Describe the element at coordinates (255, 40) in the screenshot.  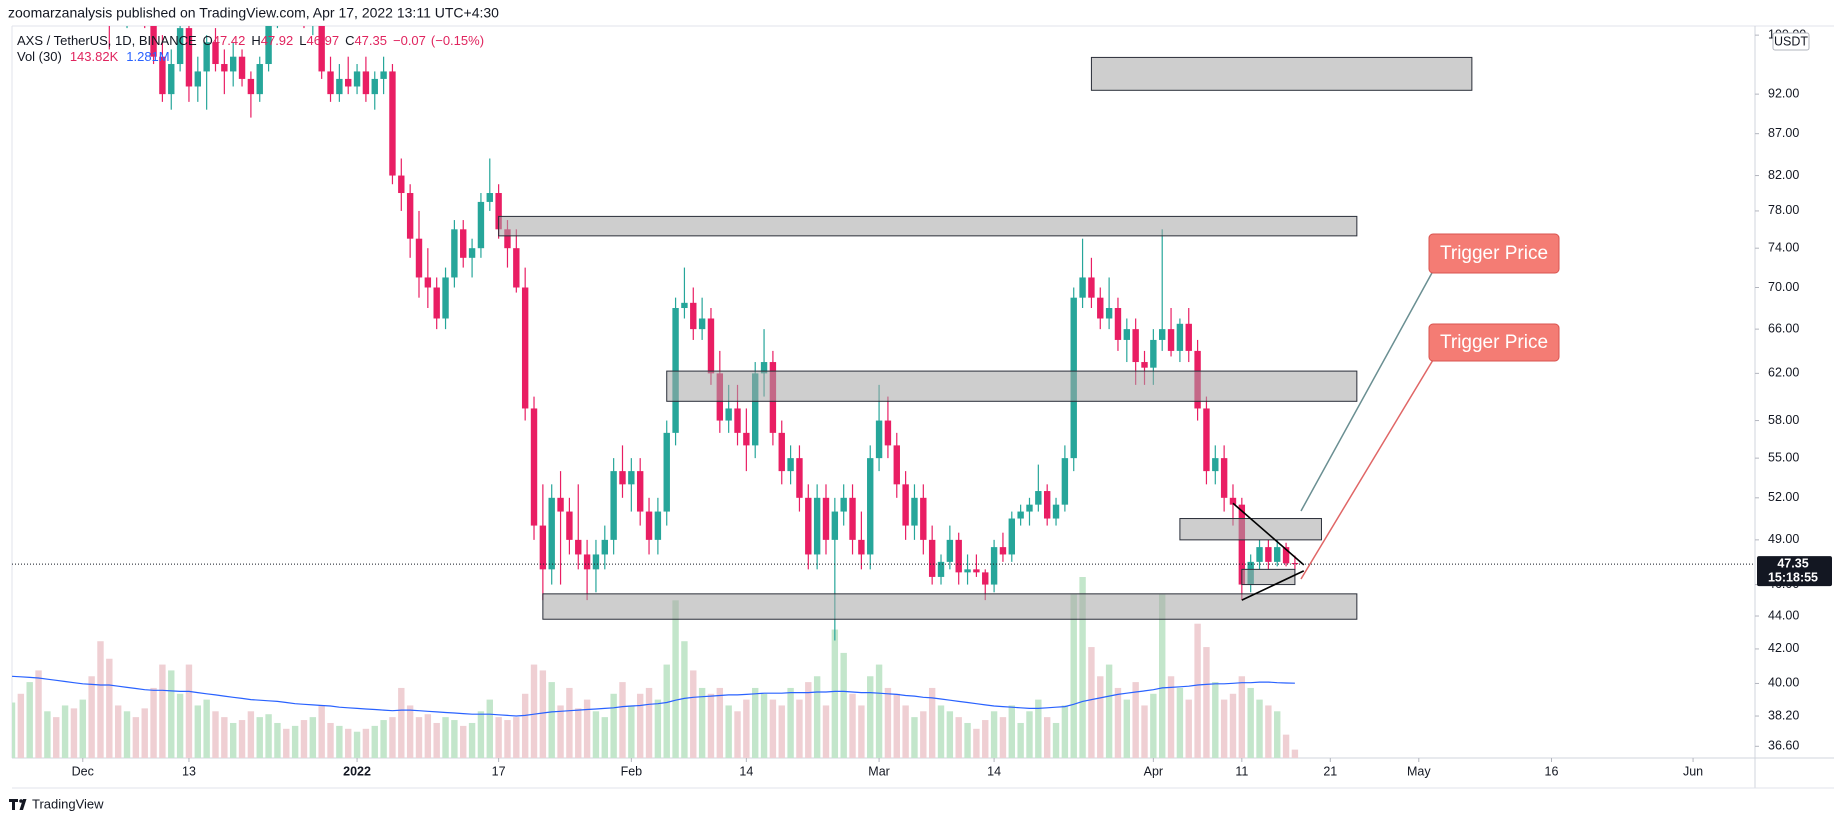
I see `ohlc-label: H` at that location.